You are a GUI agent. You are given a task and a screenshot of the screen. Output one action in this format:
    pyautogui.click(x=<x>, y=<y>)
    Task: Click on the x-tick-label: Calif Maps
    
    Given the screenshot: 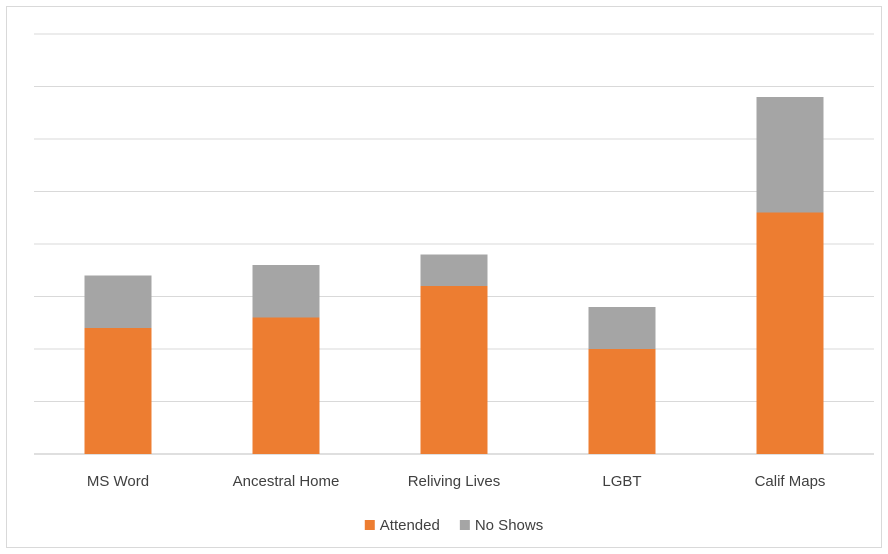 What is the action you would take?
    pyautogui.click(x=790, y=481)
    